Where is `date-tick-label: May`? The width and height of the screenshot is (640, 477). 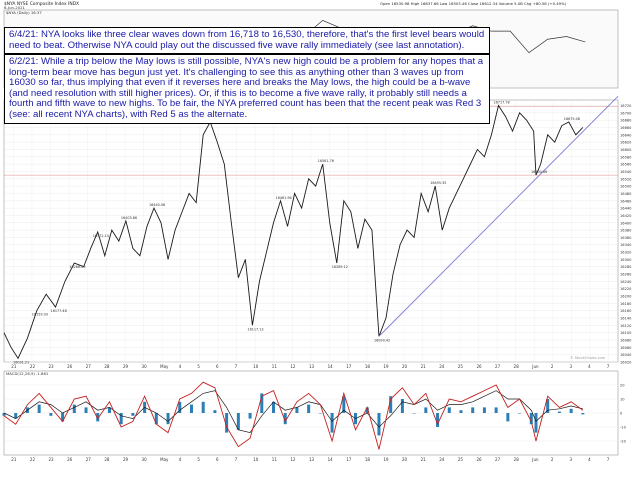 date-tick-label: May is located at coordinates (164, 366).